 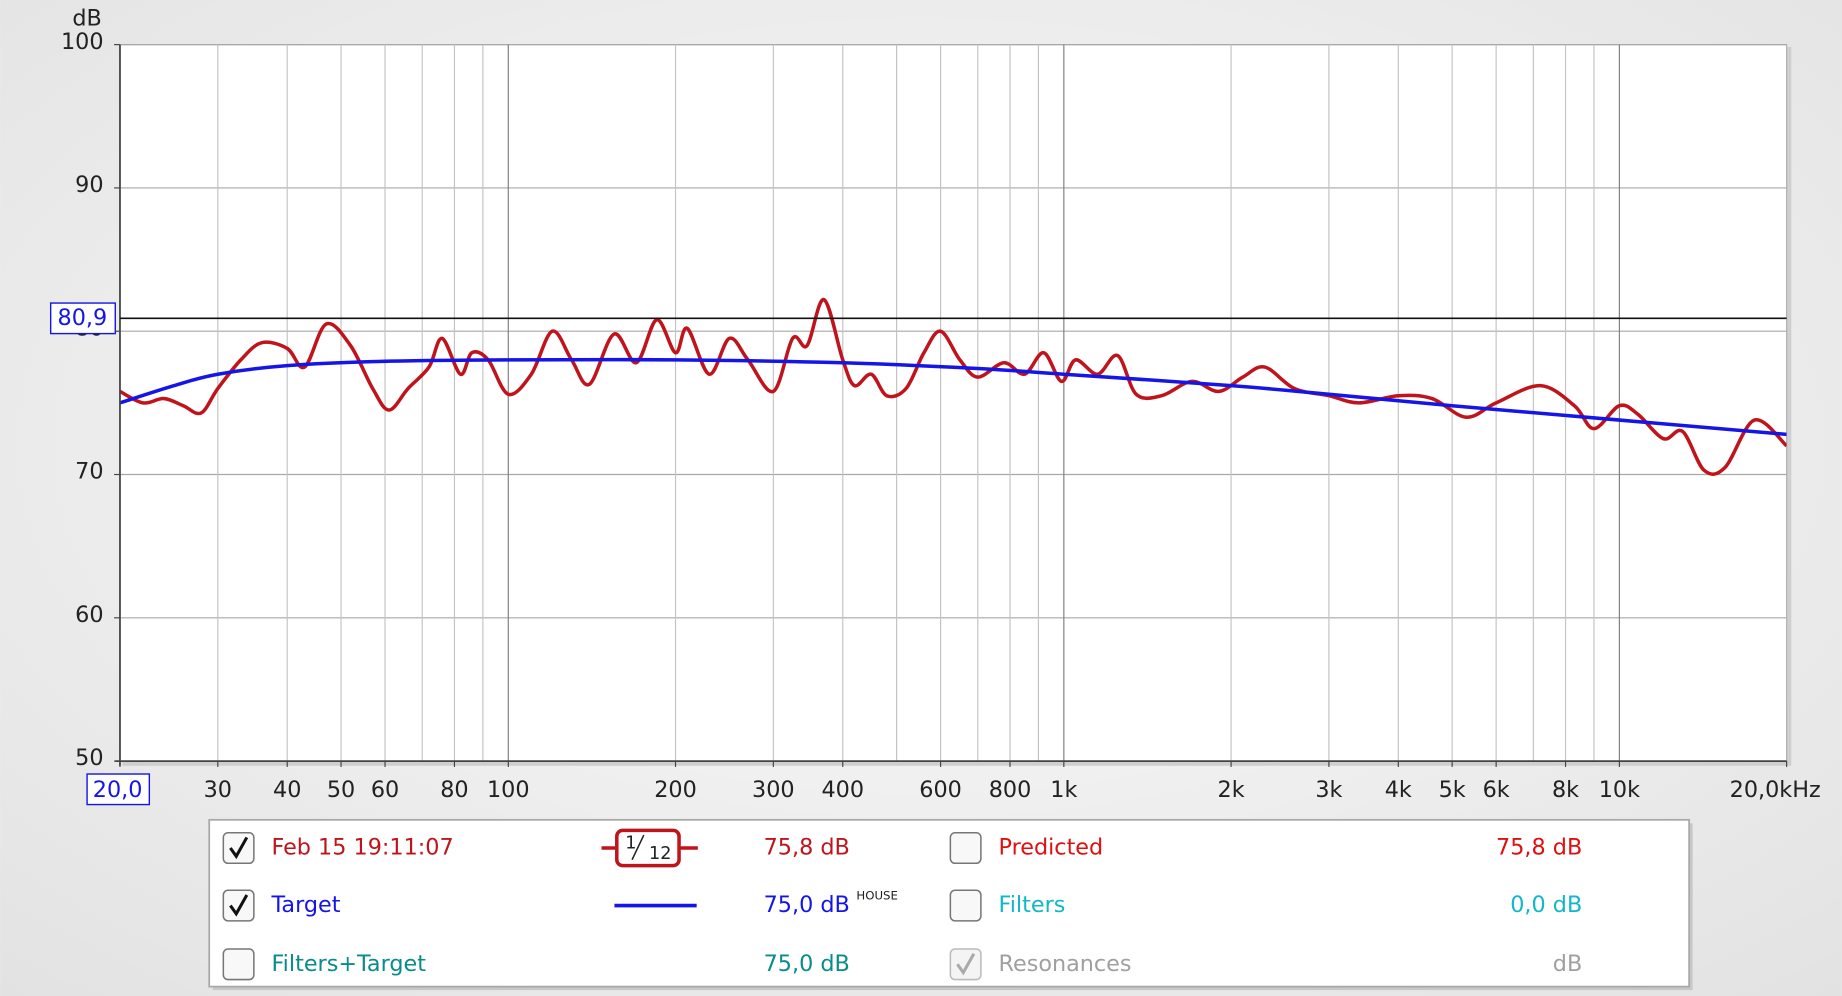 I want to click on x-tick-label: 50, so click(x=341, y=790).